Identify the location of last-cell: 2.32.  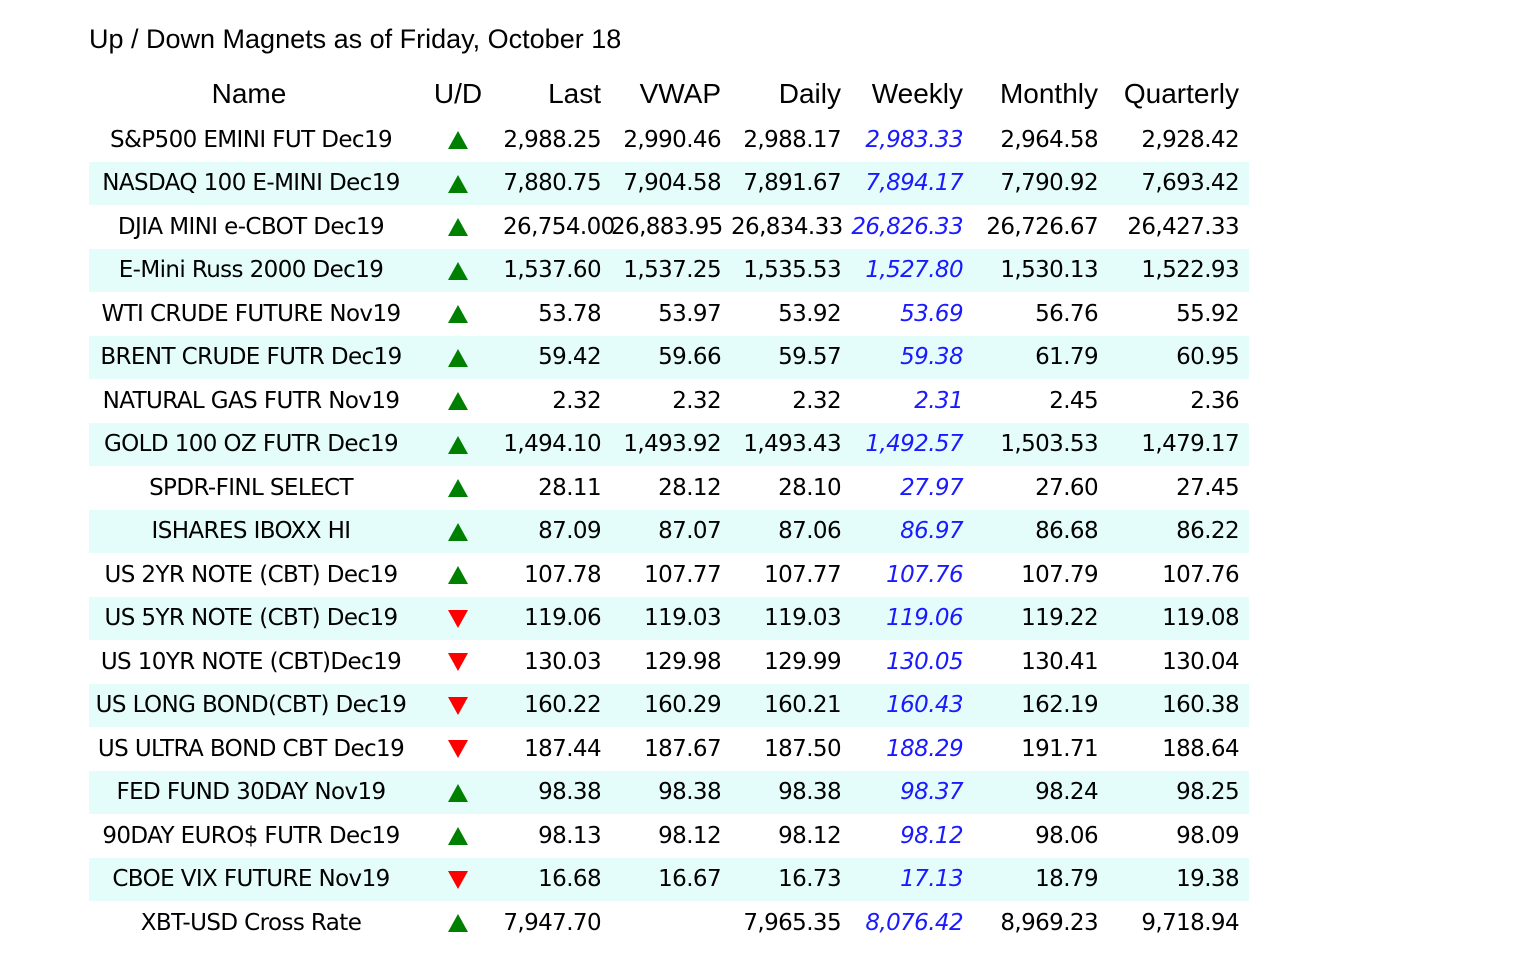
(576, 400).